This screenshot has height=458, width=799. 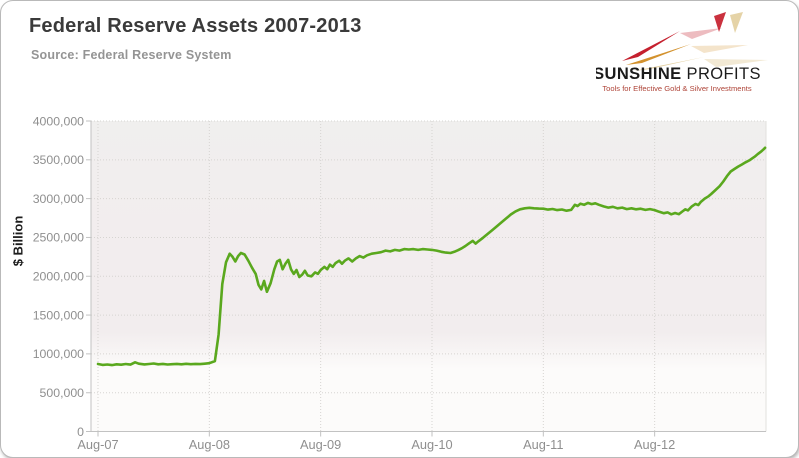 I want to click on arrow-trail-red, so click(x=701, y=33).